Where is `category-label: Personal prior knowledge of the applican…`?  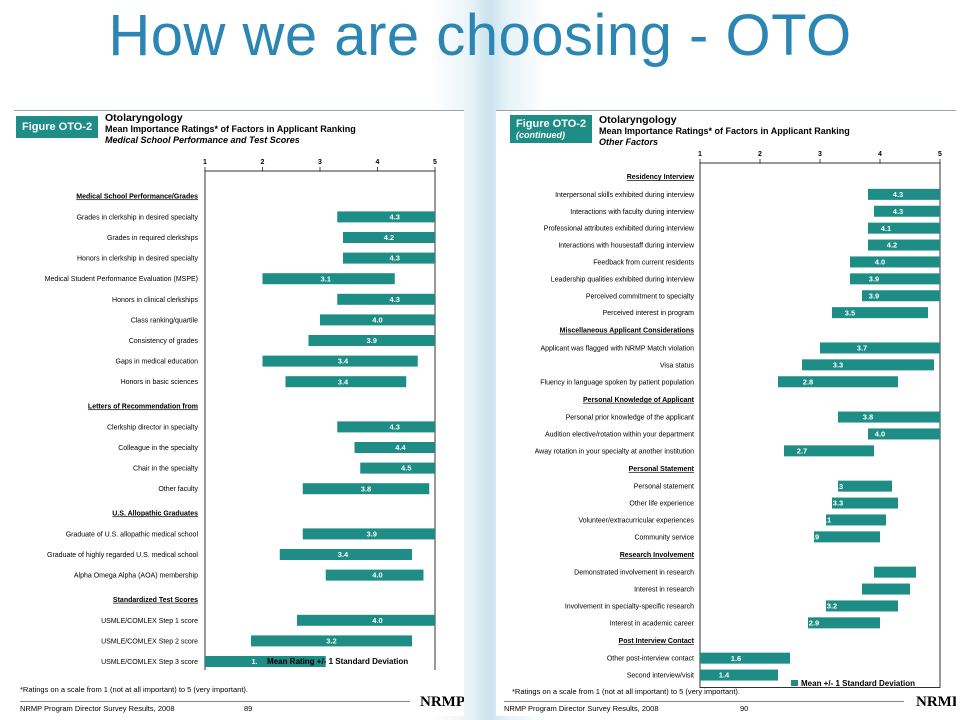 category-label: Personal prior knowledge of the applican… is located at coordinates (630, 418).